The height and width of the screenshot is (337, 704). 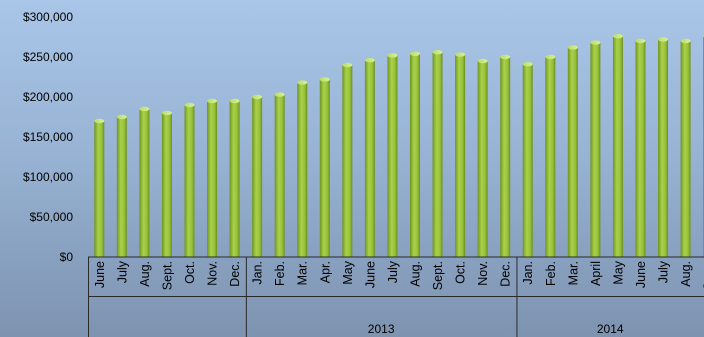 What do you see at coordinates (610, 329) in the screenshot?
I see `x-group-label: 2014` at bounding box center [610, 329].